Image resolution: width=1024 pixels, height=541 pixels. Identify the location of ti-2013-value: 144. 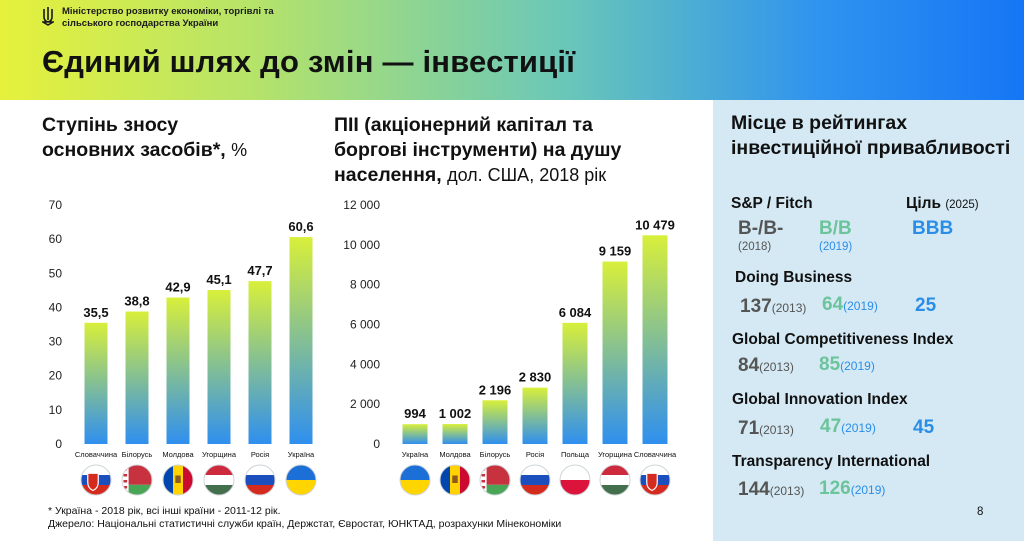
(754, 489).